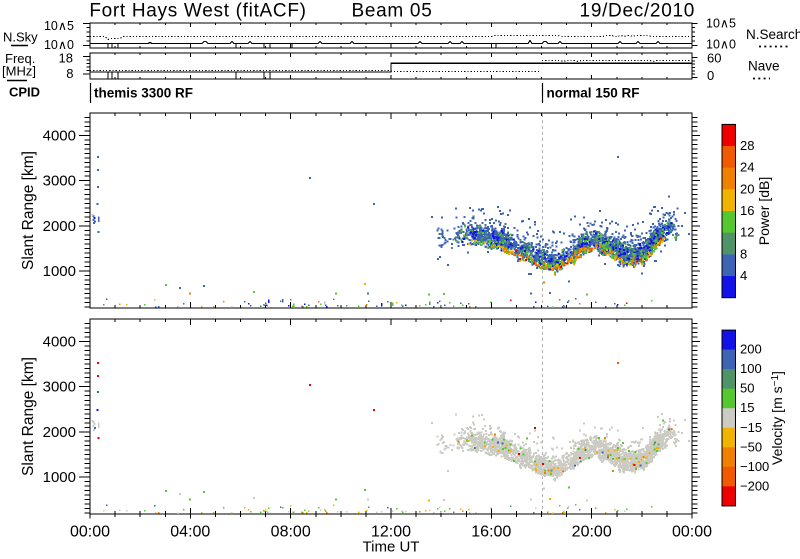 This screenshot has height=559, width=800. What do you see at coordinates (391, 532) in the screenshot?
I see `svg-text: 12:00` at bounding box center [391, 532].